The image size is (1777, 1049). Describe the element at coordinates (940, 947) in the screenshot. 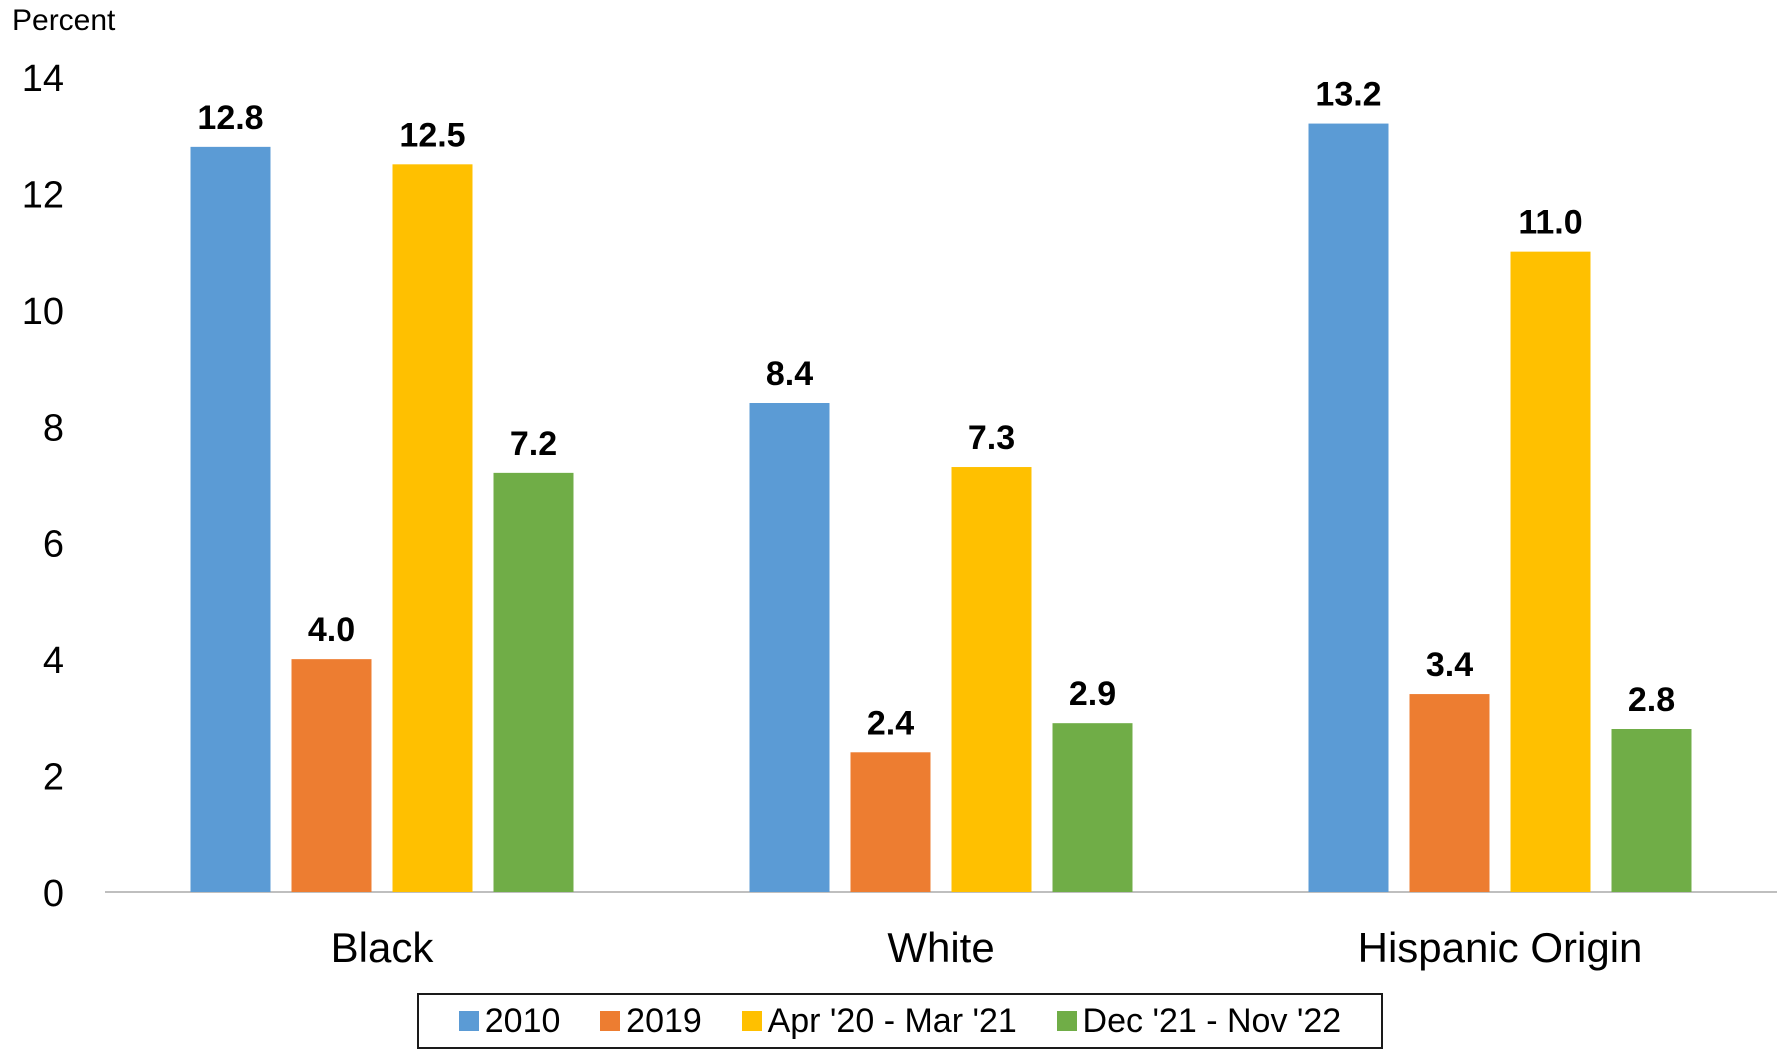

I see `x-category-label: White` at that location.